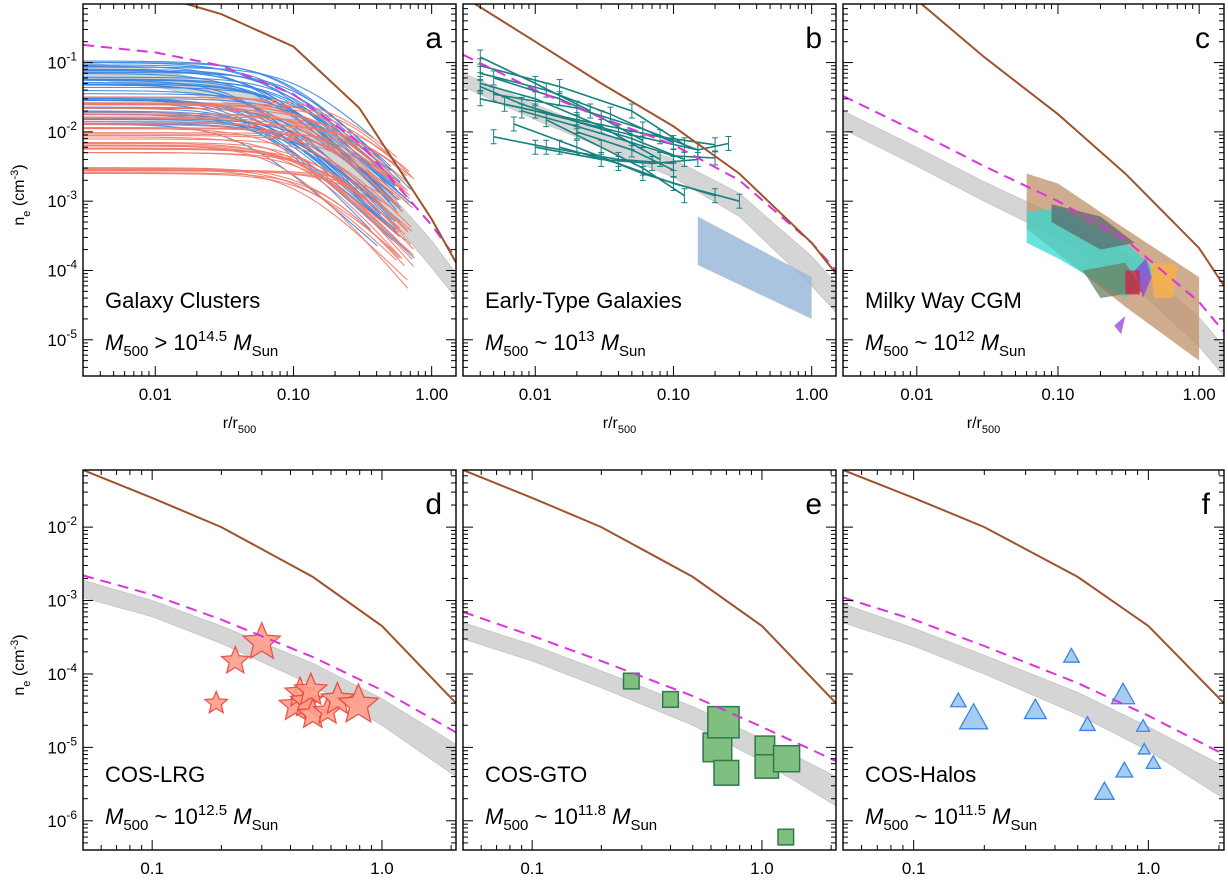  I want to click on panel-a-y-tick-label: 10⁻¹, so click(62, 61).